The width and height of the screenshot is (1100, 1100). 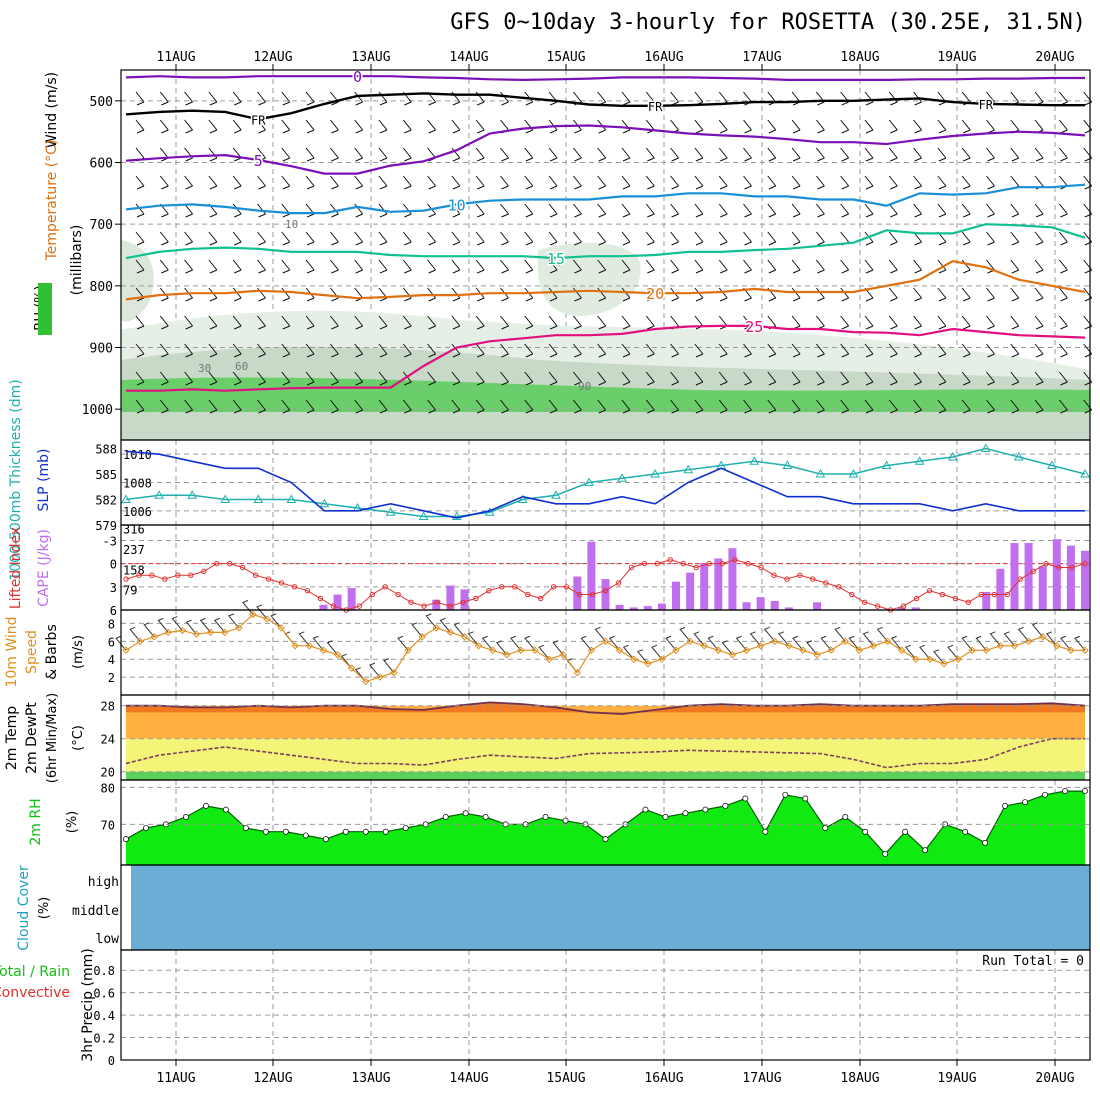 I want to click on cloud-level-label: middle, so click(x=95, y=911).